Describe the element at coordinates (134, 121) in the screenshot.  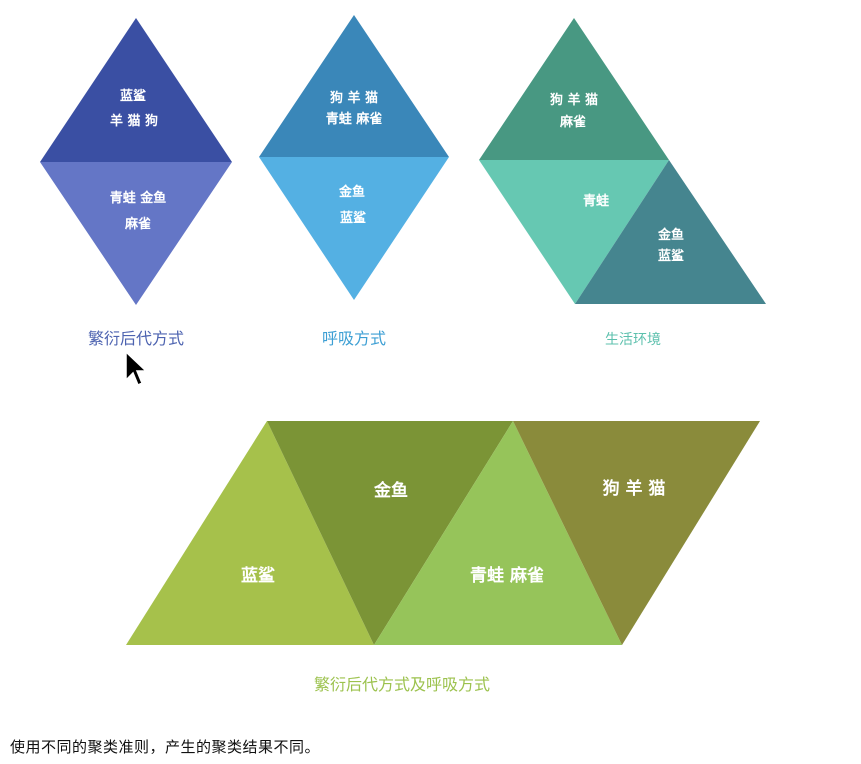
I see `reproduction-upper-label-2: 羊 猫 狗` at that location.